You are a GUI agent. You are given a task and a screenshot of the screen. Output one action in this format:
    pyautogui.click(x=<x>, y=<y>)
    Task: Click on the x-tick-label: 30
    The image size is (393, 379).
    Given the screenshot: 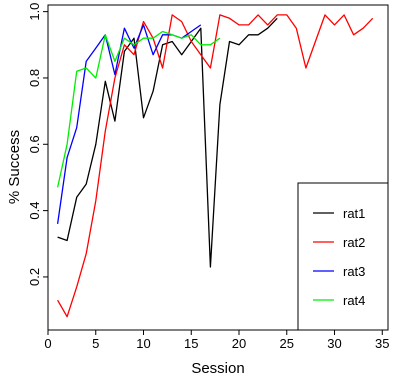 What is the action you would take?
    pyautogui.click(x=334, y=343)
    